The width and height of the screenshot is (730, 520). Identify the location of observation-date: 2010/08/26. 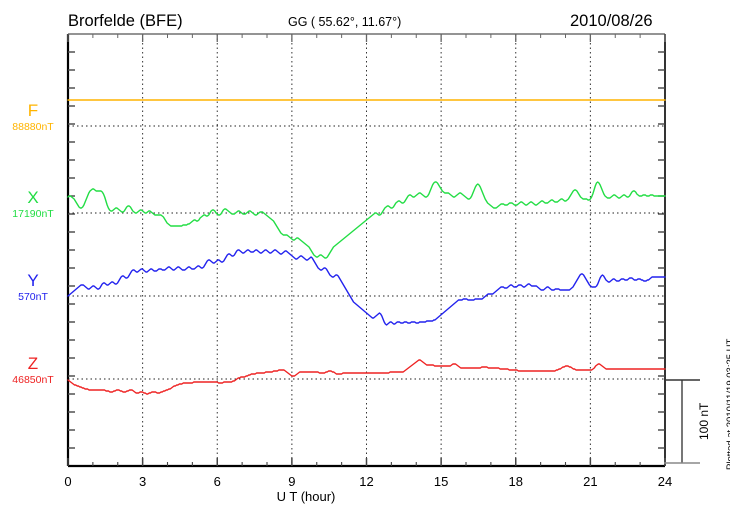
(611, 21).